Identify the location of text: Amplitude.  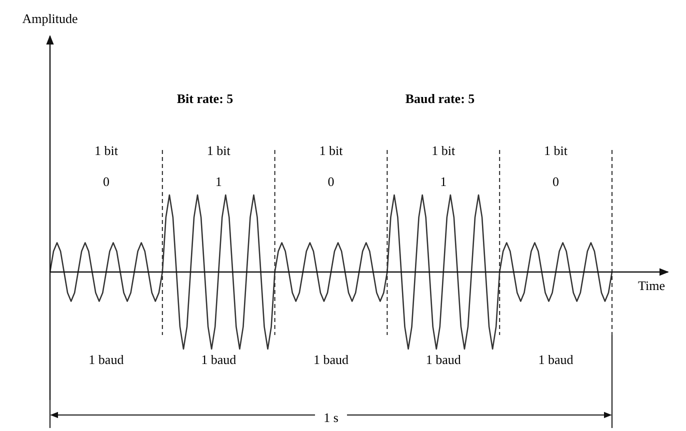
(50, 18).